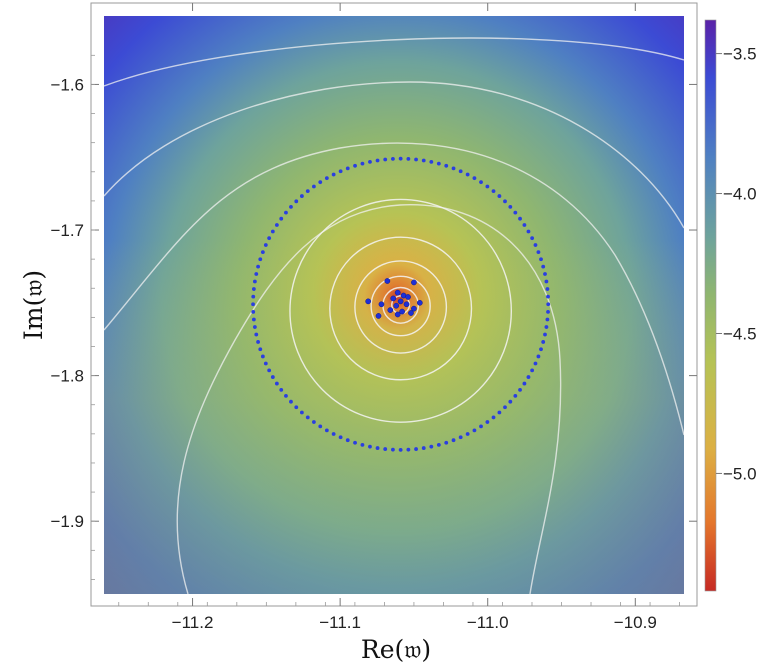 The width and height of the screenshot is (780, 665). I want to click on colorbar-ticks: −3.5 −4.0 −4.5 −5.0, so click(736, 264).